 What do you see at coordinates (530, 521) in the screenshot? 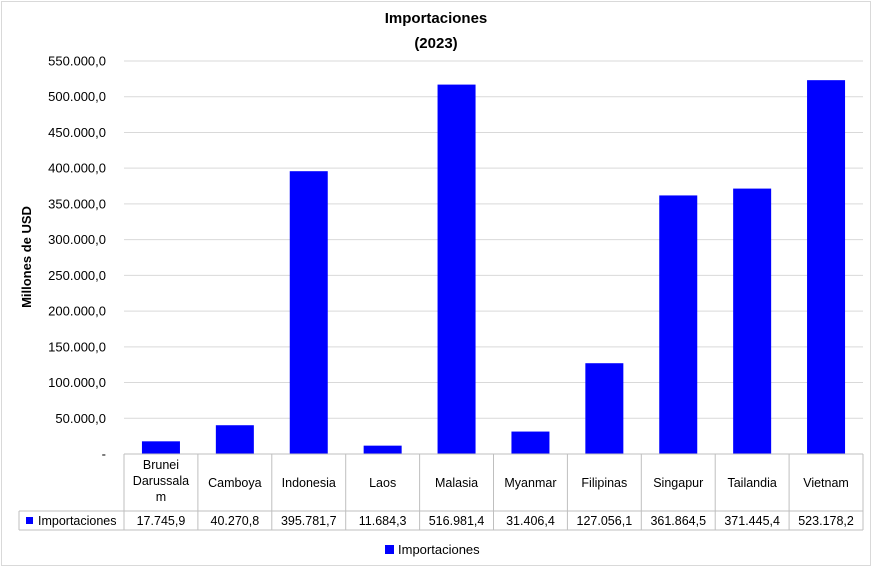
I see `data-value-label: 31.406,4` at bounding box center [530, 521].